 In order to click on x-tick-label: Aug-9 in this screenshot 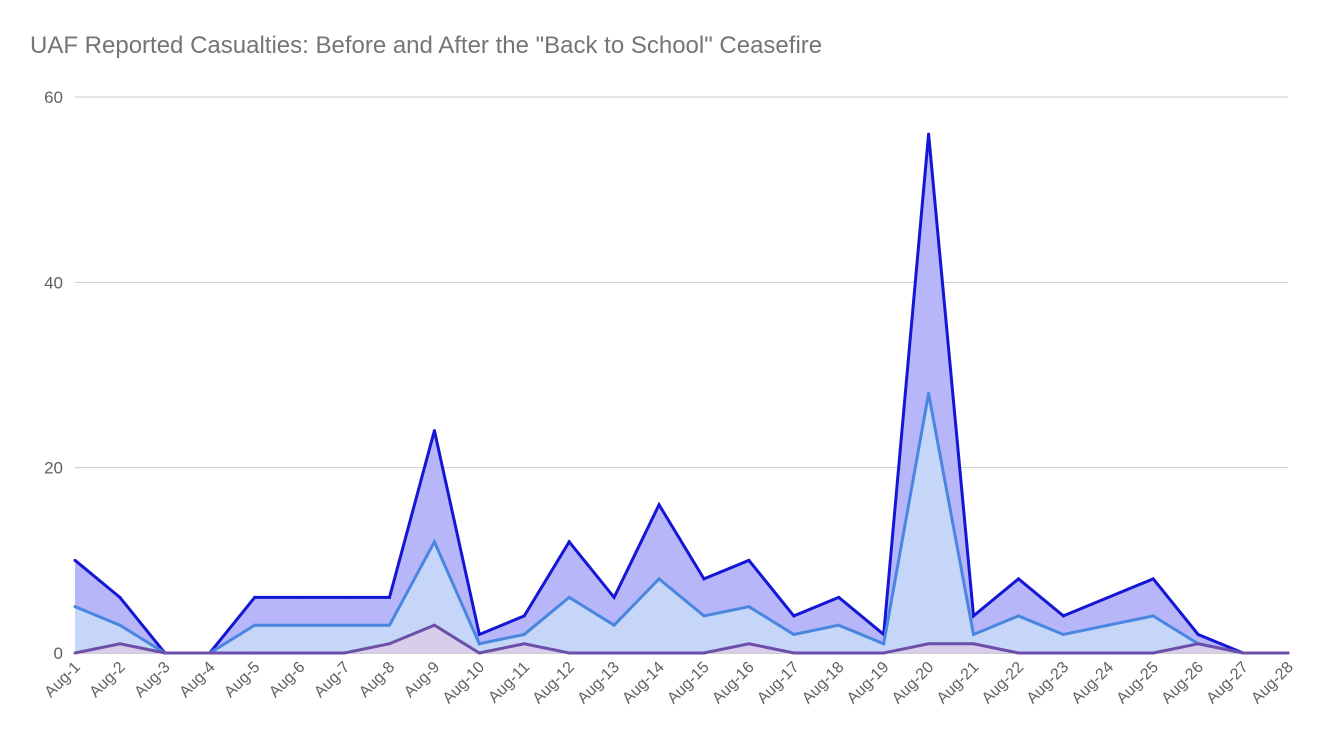, I will do `click(422, 680)`.